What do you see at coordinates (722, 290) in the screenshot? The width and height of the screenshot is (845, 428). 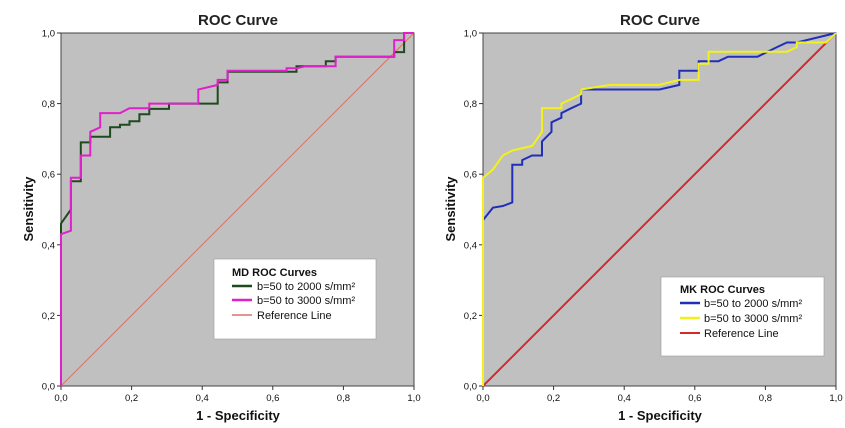 I see `legend-title: MK ROC Curves` at bounding box center [722, 290].